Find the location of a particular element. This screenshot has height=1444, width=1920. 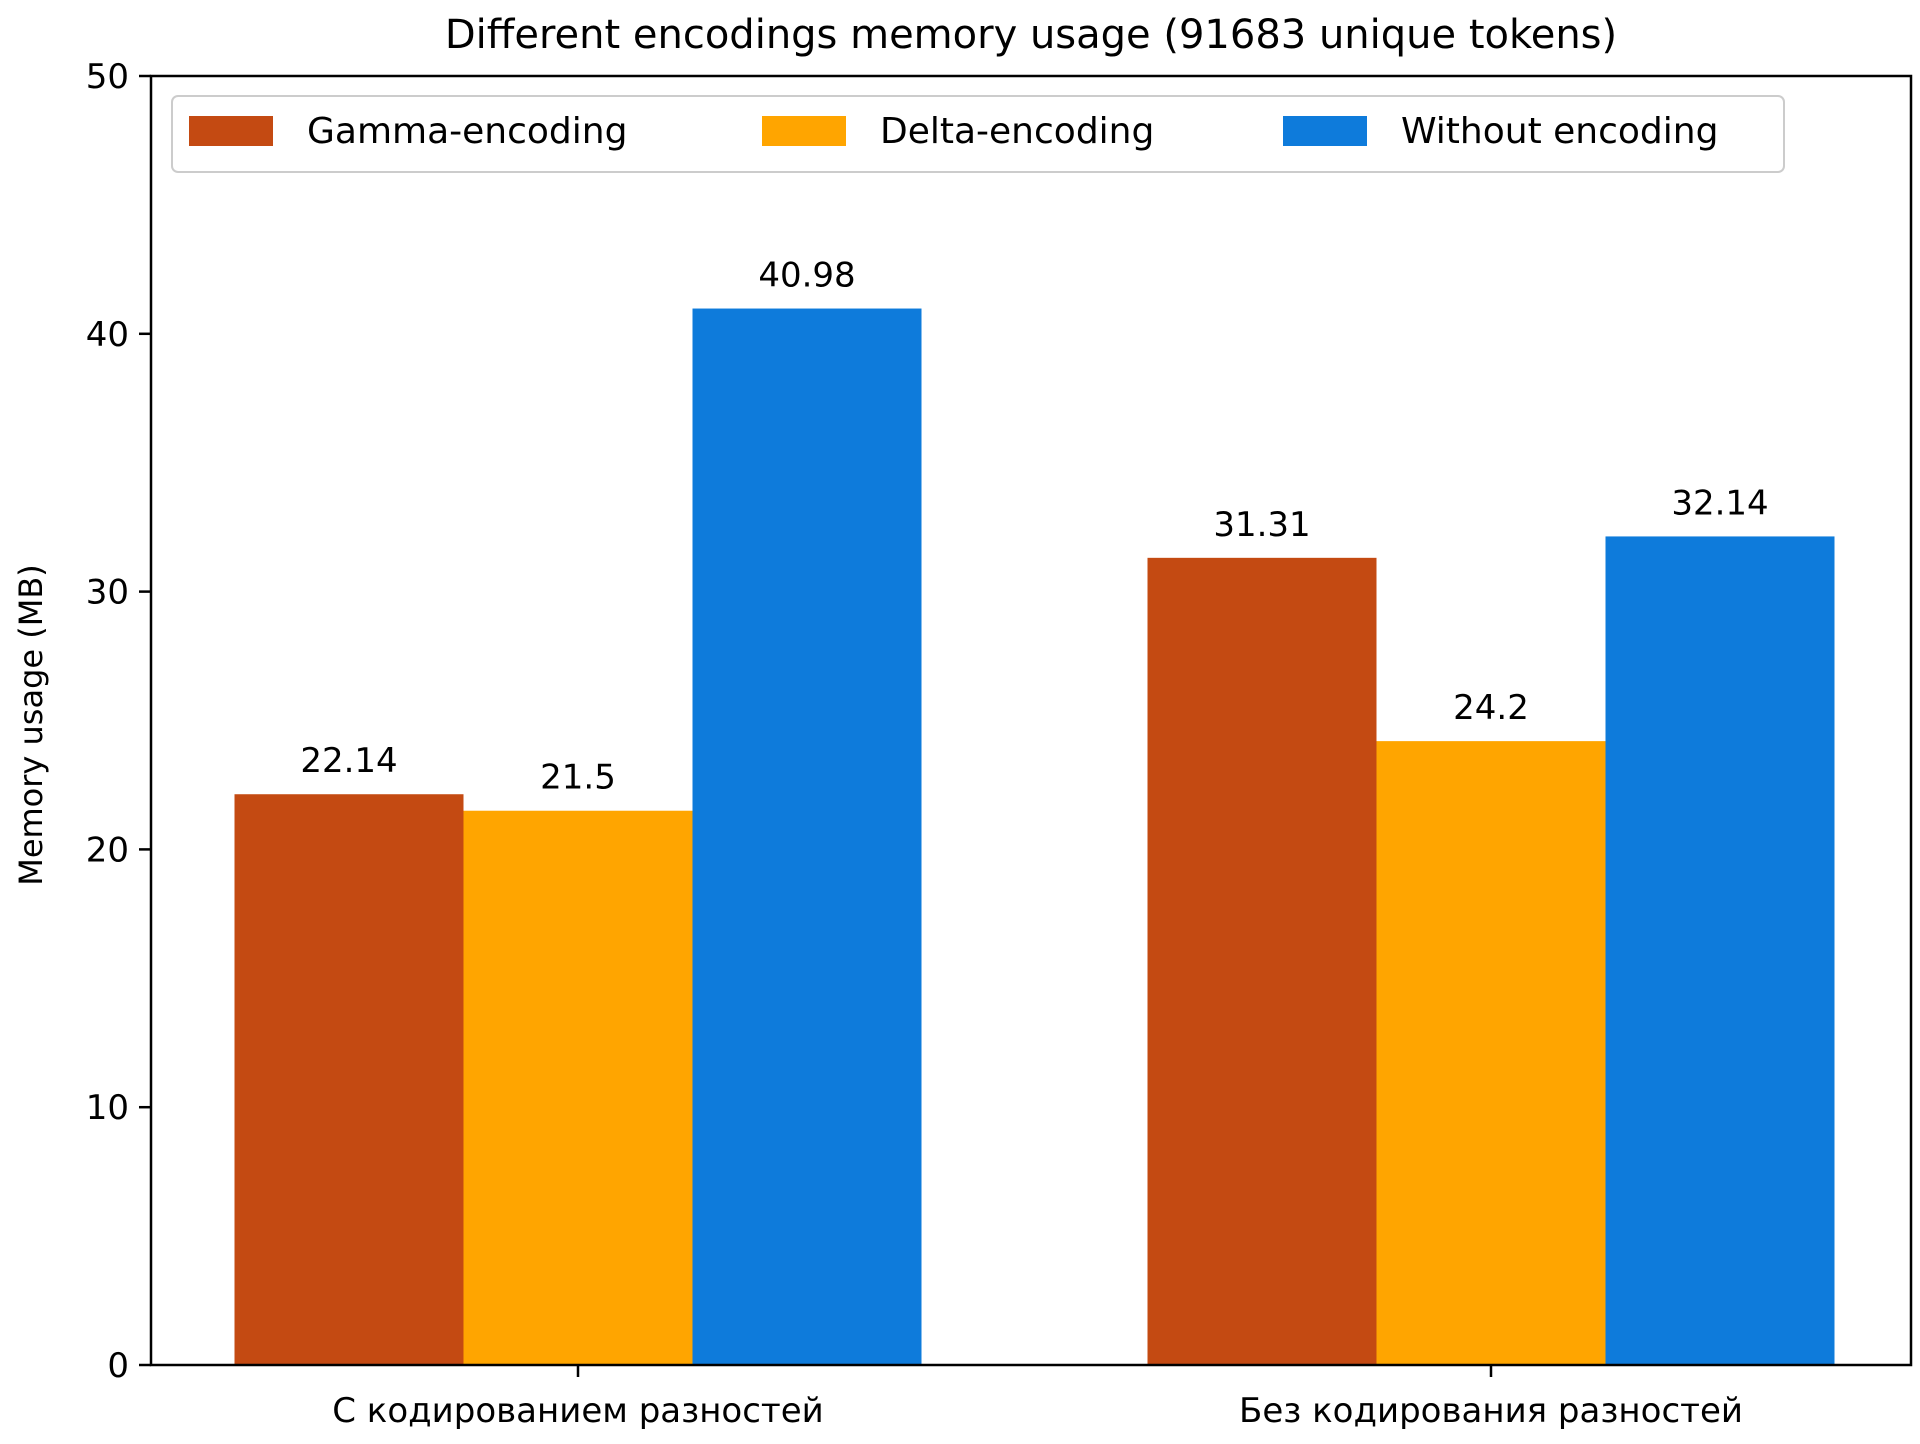

x-tick-label-1: С кодированием разностей is located at coordinates (578, 1411).